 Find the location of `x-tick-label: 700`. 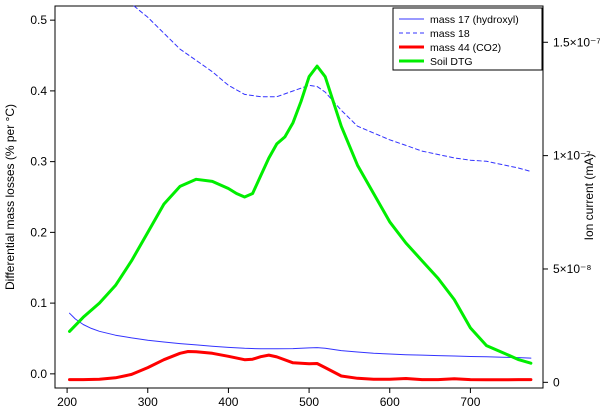

x-tick-label: 700 is located at coordinates (470, 402).